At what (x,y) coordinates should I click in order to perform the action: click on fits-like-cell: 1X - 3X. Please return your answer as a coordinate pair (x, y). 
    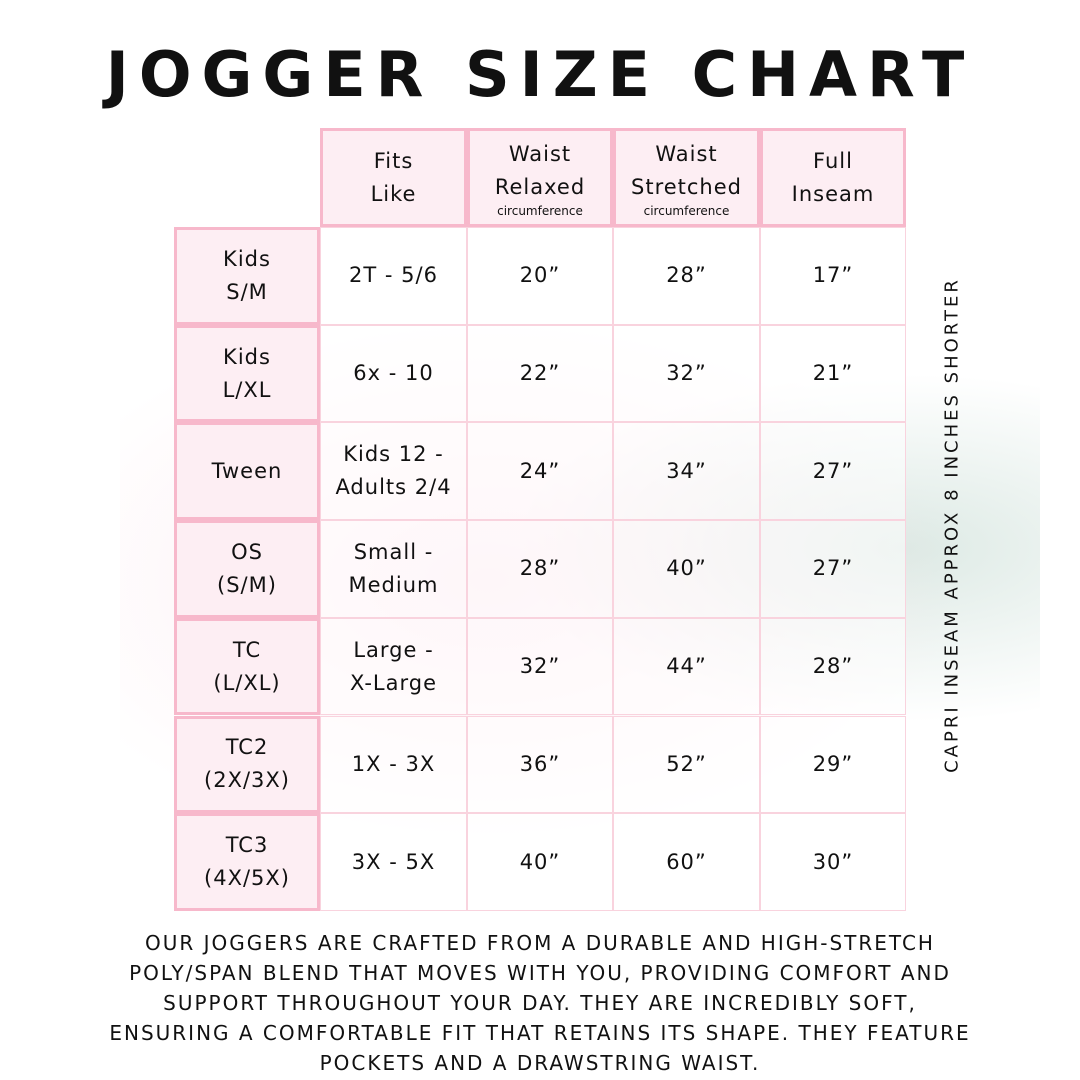
    Looking at the image, I should click on (393, 764).